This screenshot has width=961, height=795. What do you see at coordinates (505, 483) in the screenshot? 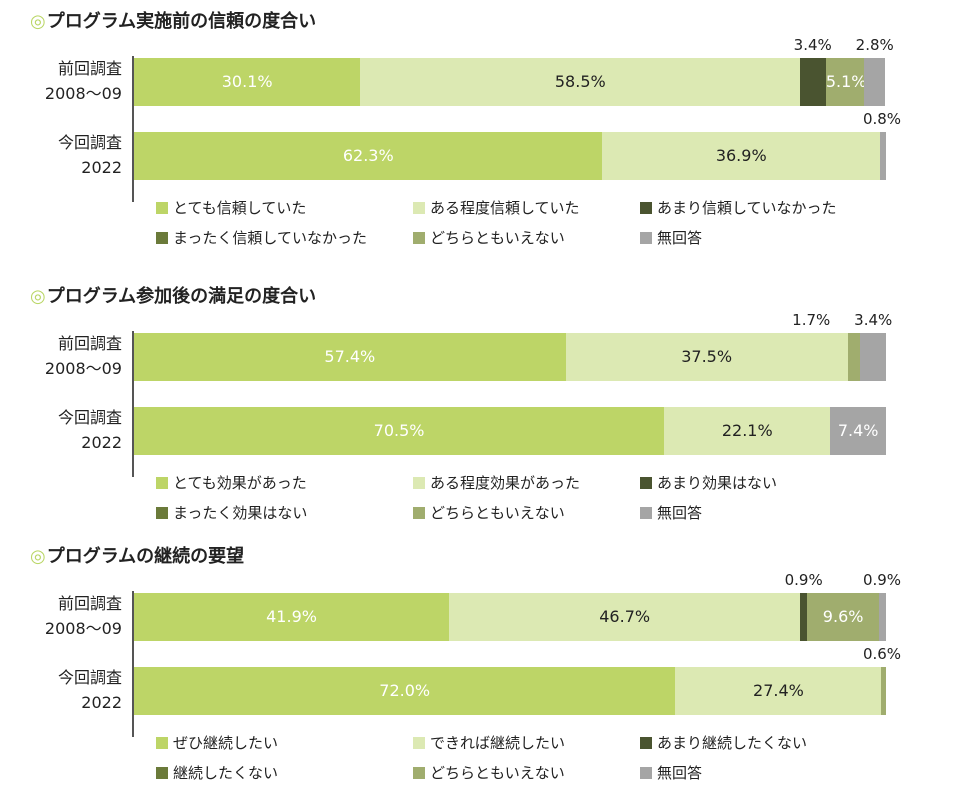
I see `legend-label: ある程度効果があった` at bounding box center [505, 483].